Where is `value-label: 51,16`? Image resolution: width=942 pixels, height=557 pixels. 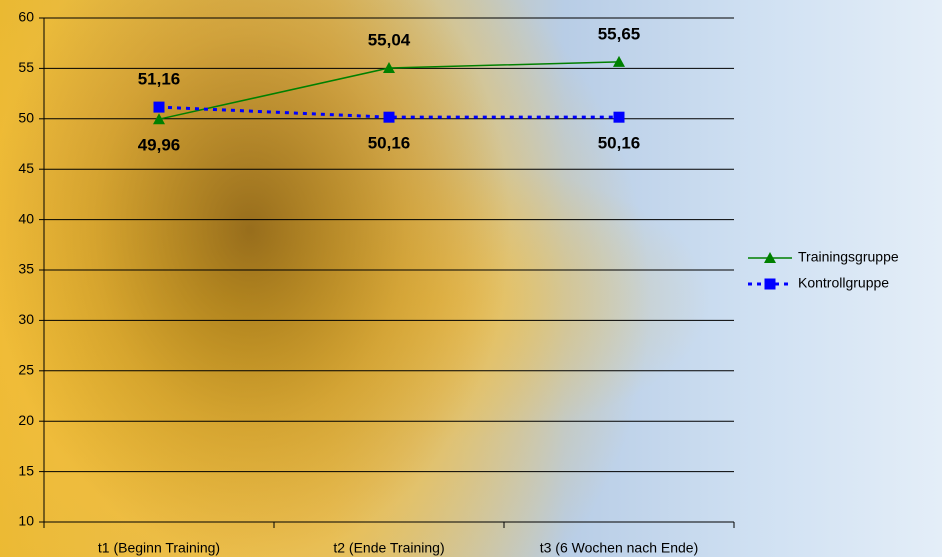 value-label: 51,16 is located at coordinates (159, 79).